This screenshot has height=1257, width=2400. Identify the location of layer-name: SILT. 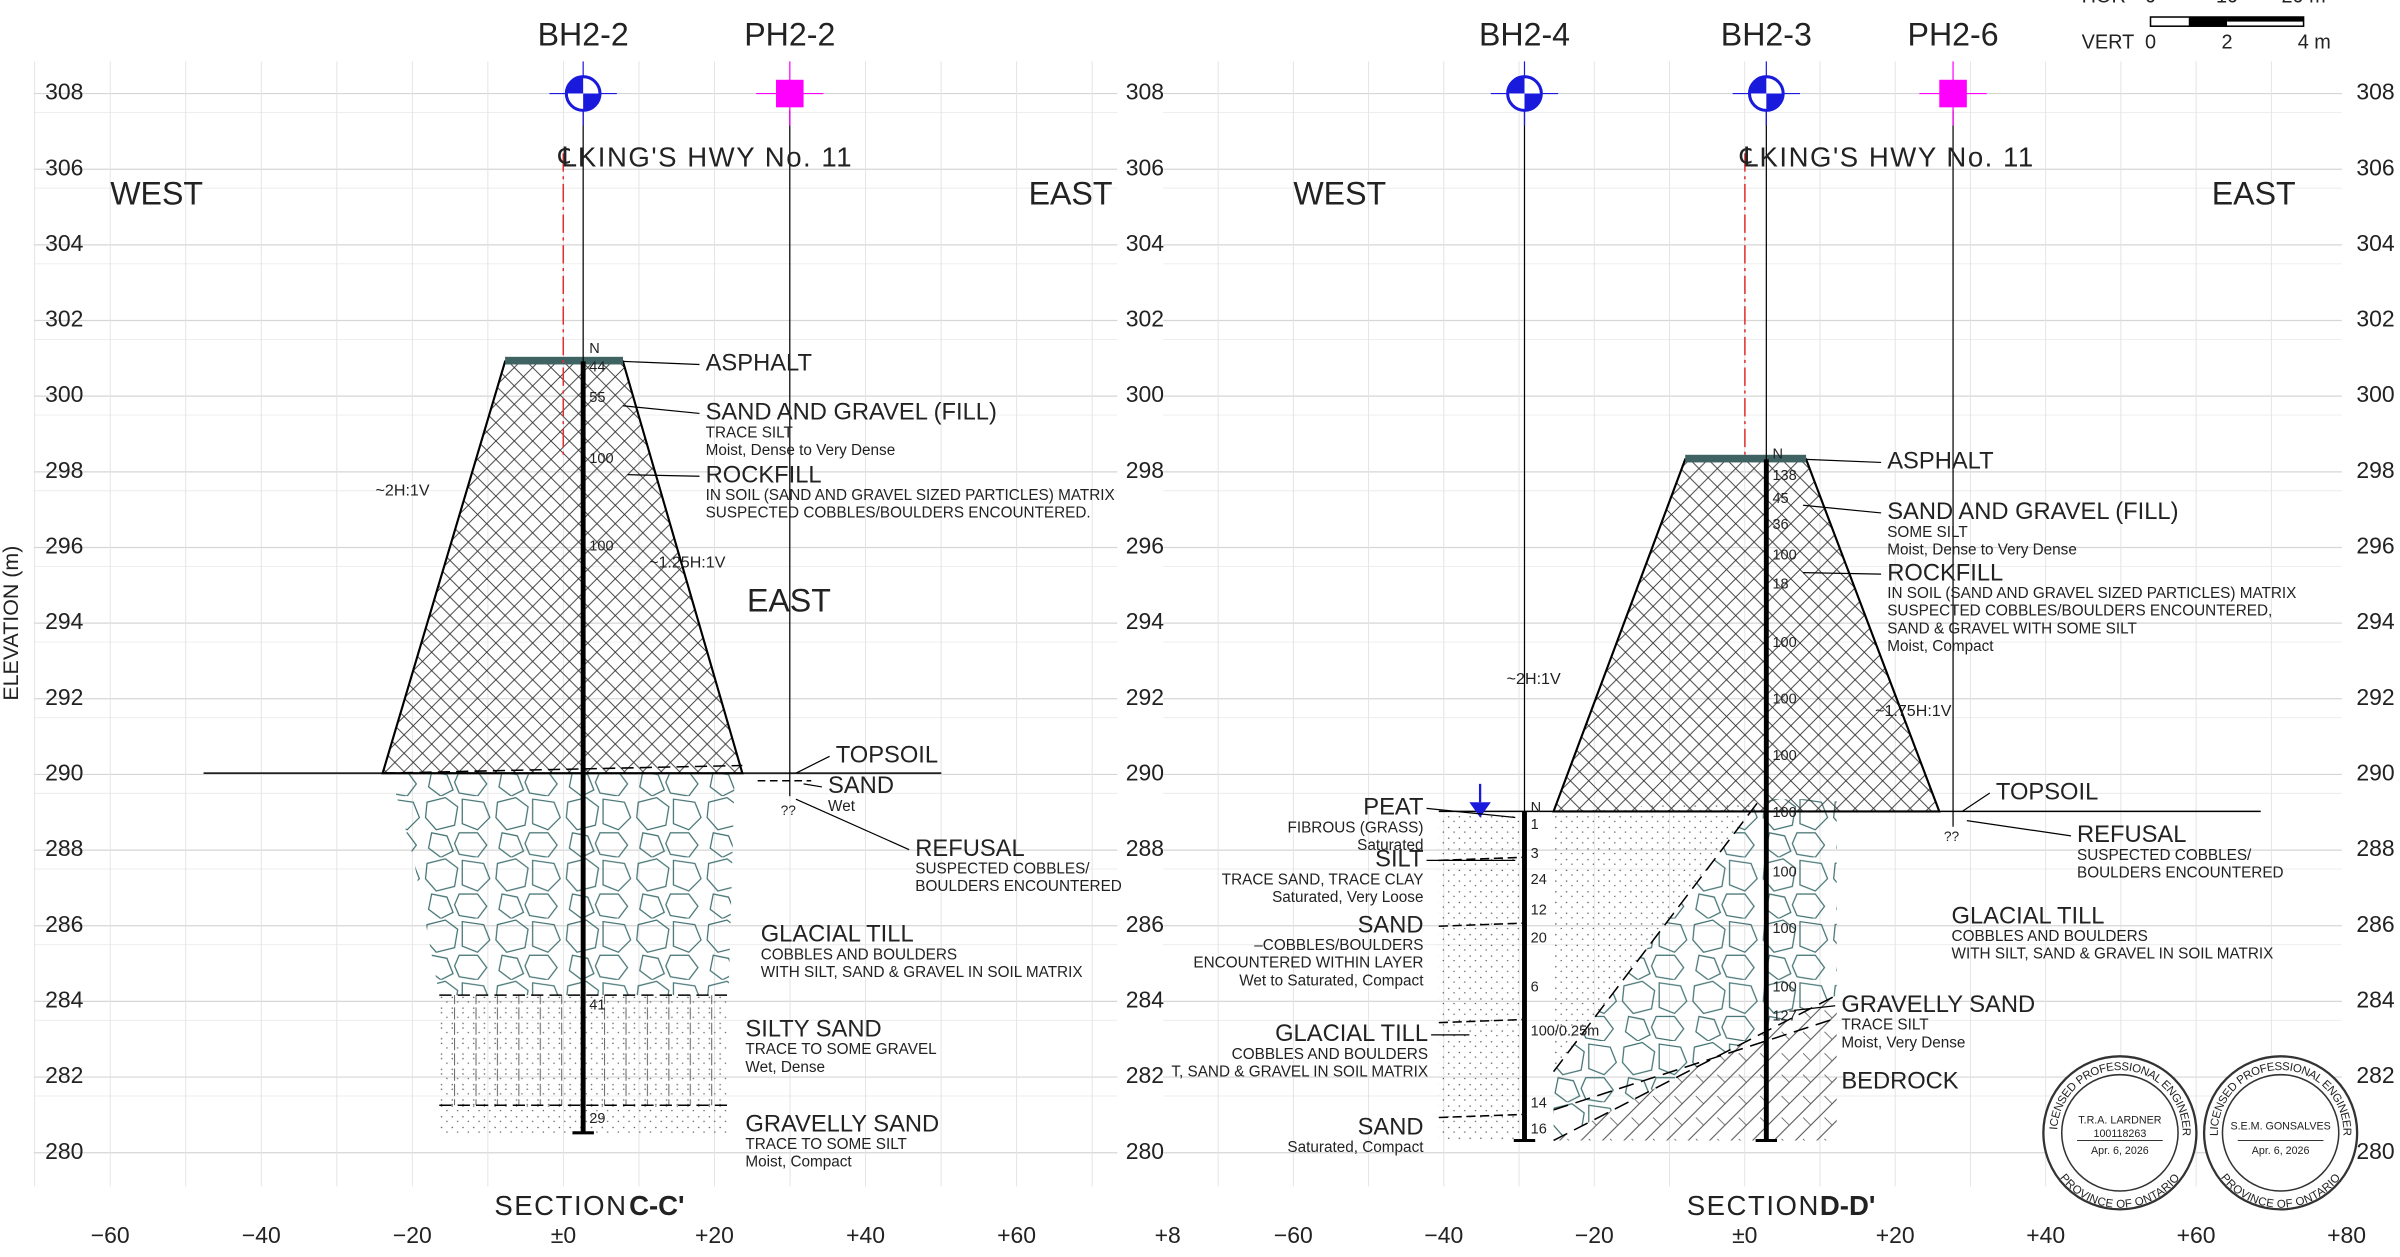
(1399, 860).